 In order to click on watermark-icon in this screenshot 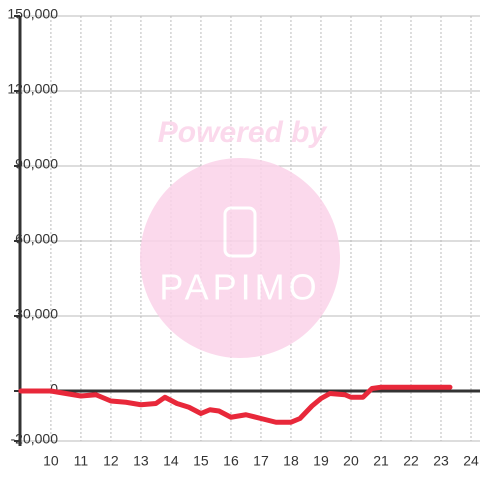, I will do `click(240, 232)`.